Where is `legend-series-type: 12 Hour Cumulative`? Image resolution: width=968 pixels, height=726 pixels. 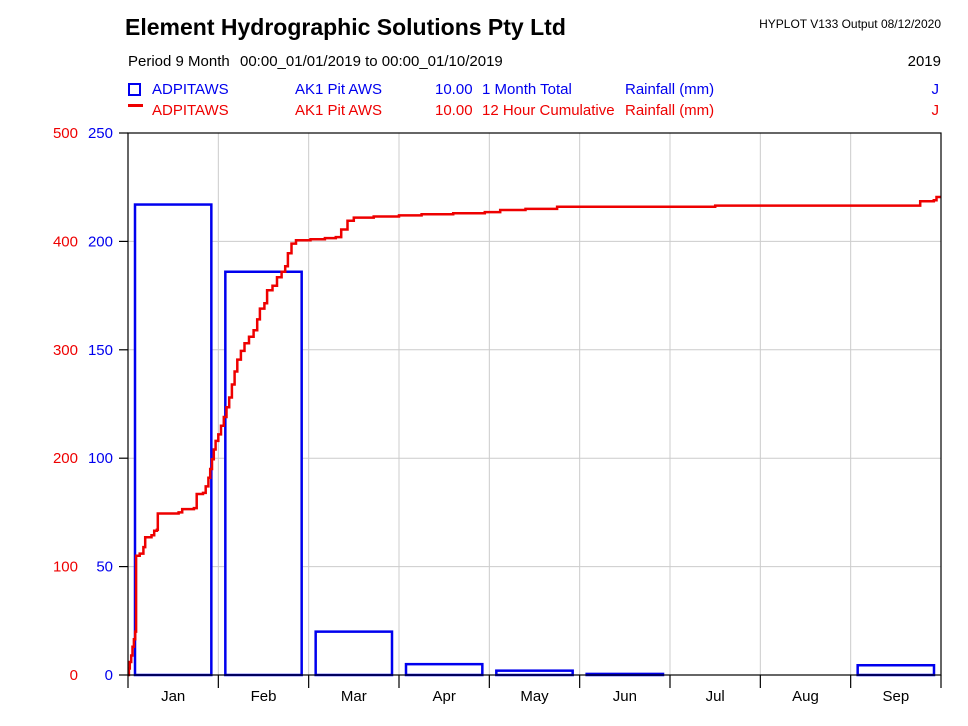
legend-series-type: 12 Hour Cumulative is located at coordinates (548, 110).